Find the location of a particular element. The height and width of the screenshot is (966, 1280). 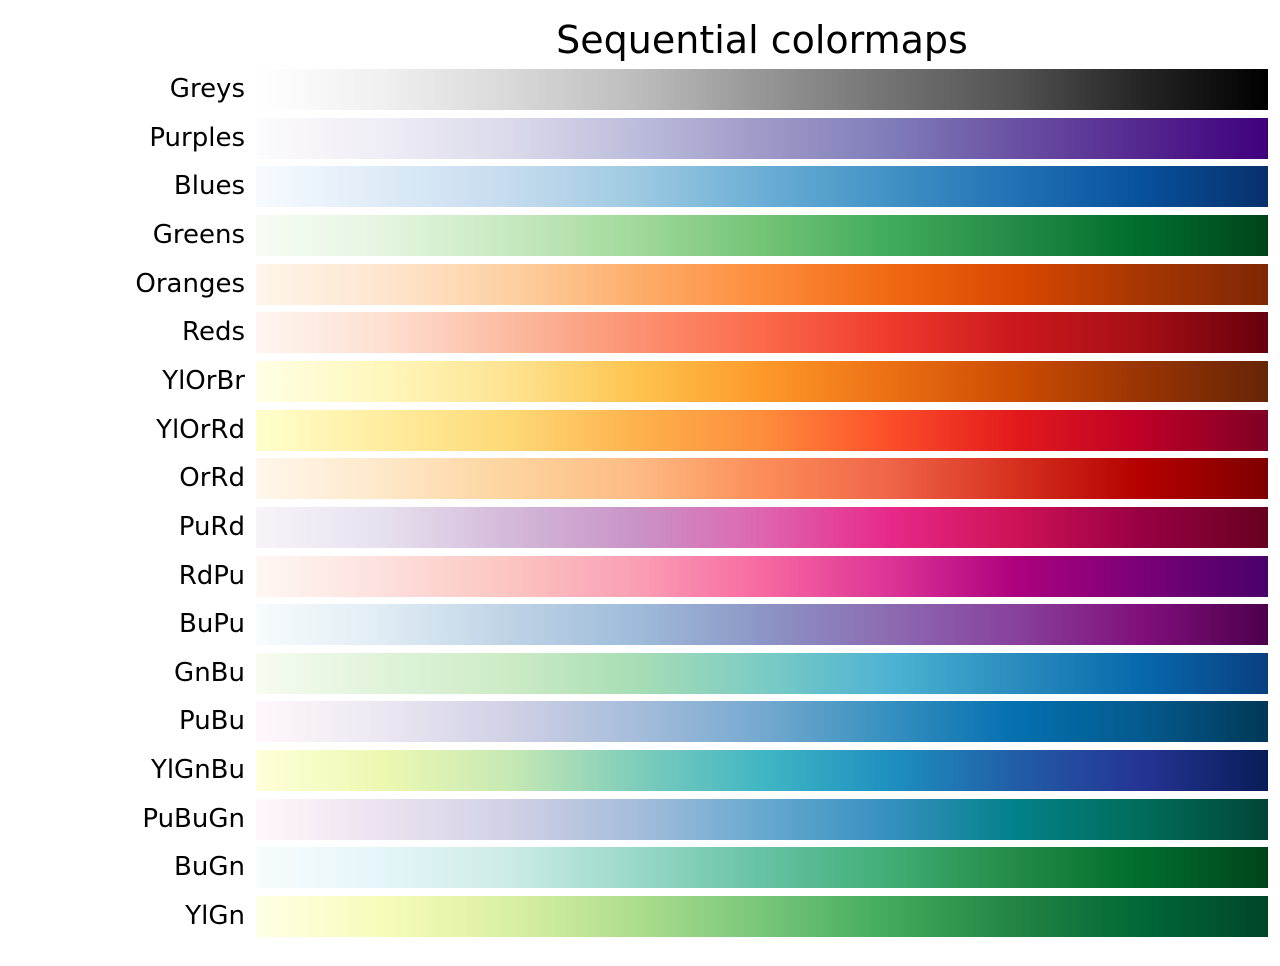

colormap-label-oranges: Oranges is located at coordinates (190, 283).